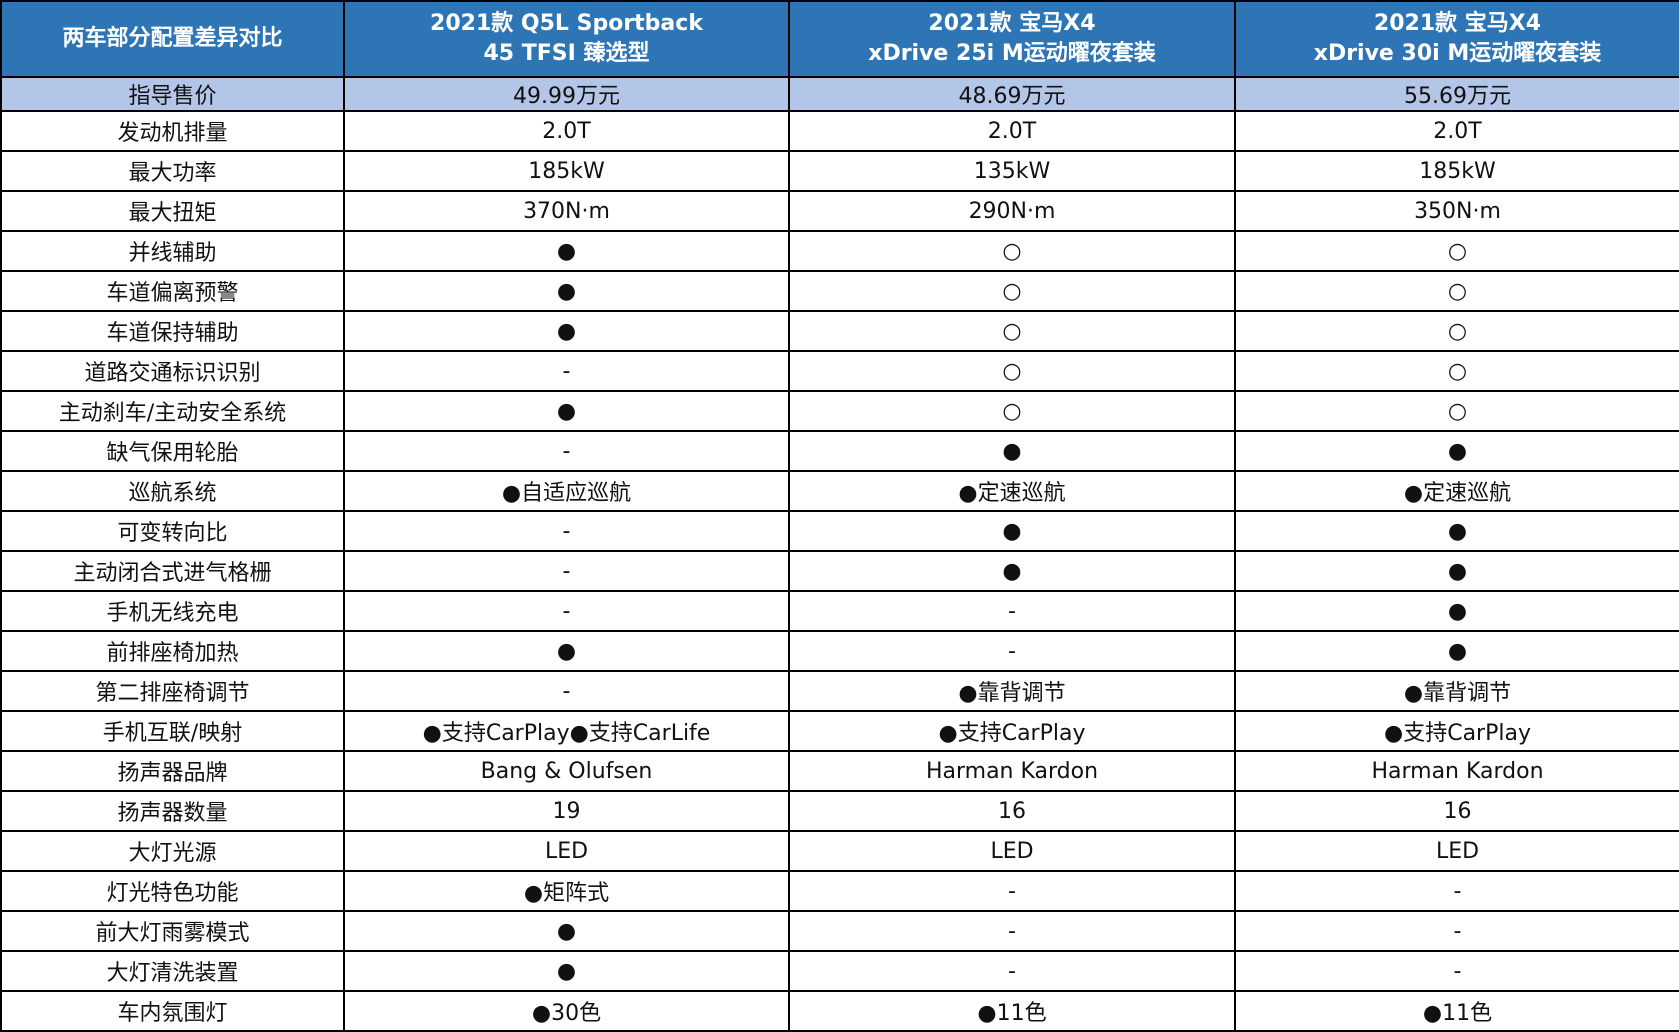 The image size is (1679, 1032). I want to click on table-row: 主动闭合式进气格栅 - ● ●, so click(839, 571).